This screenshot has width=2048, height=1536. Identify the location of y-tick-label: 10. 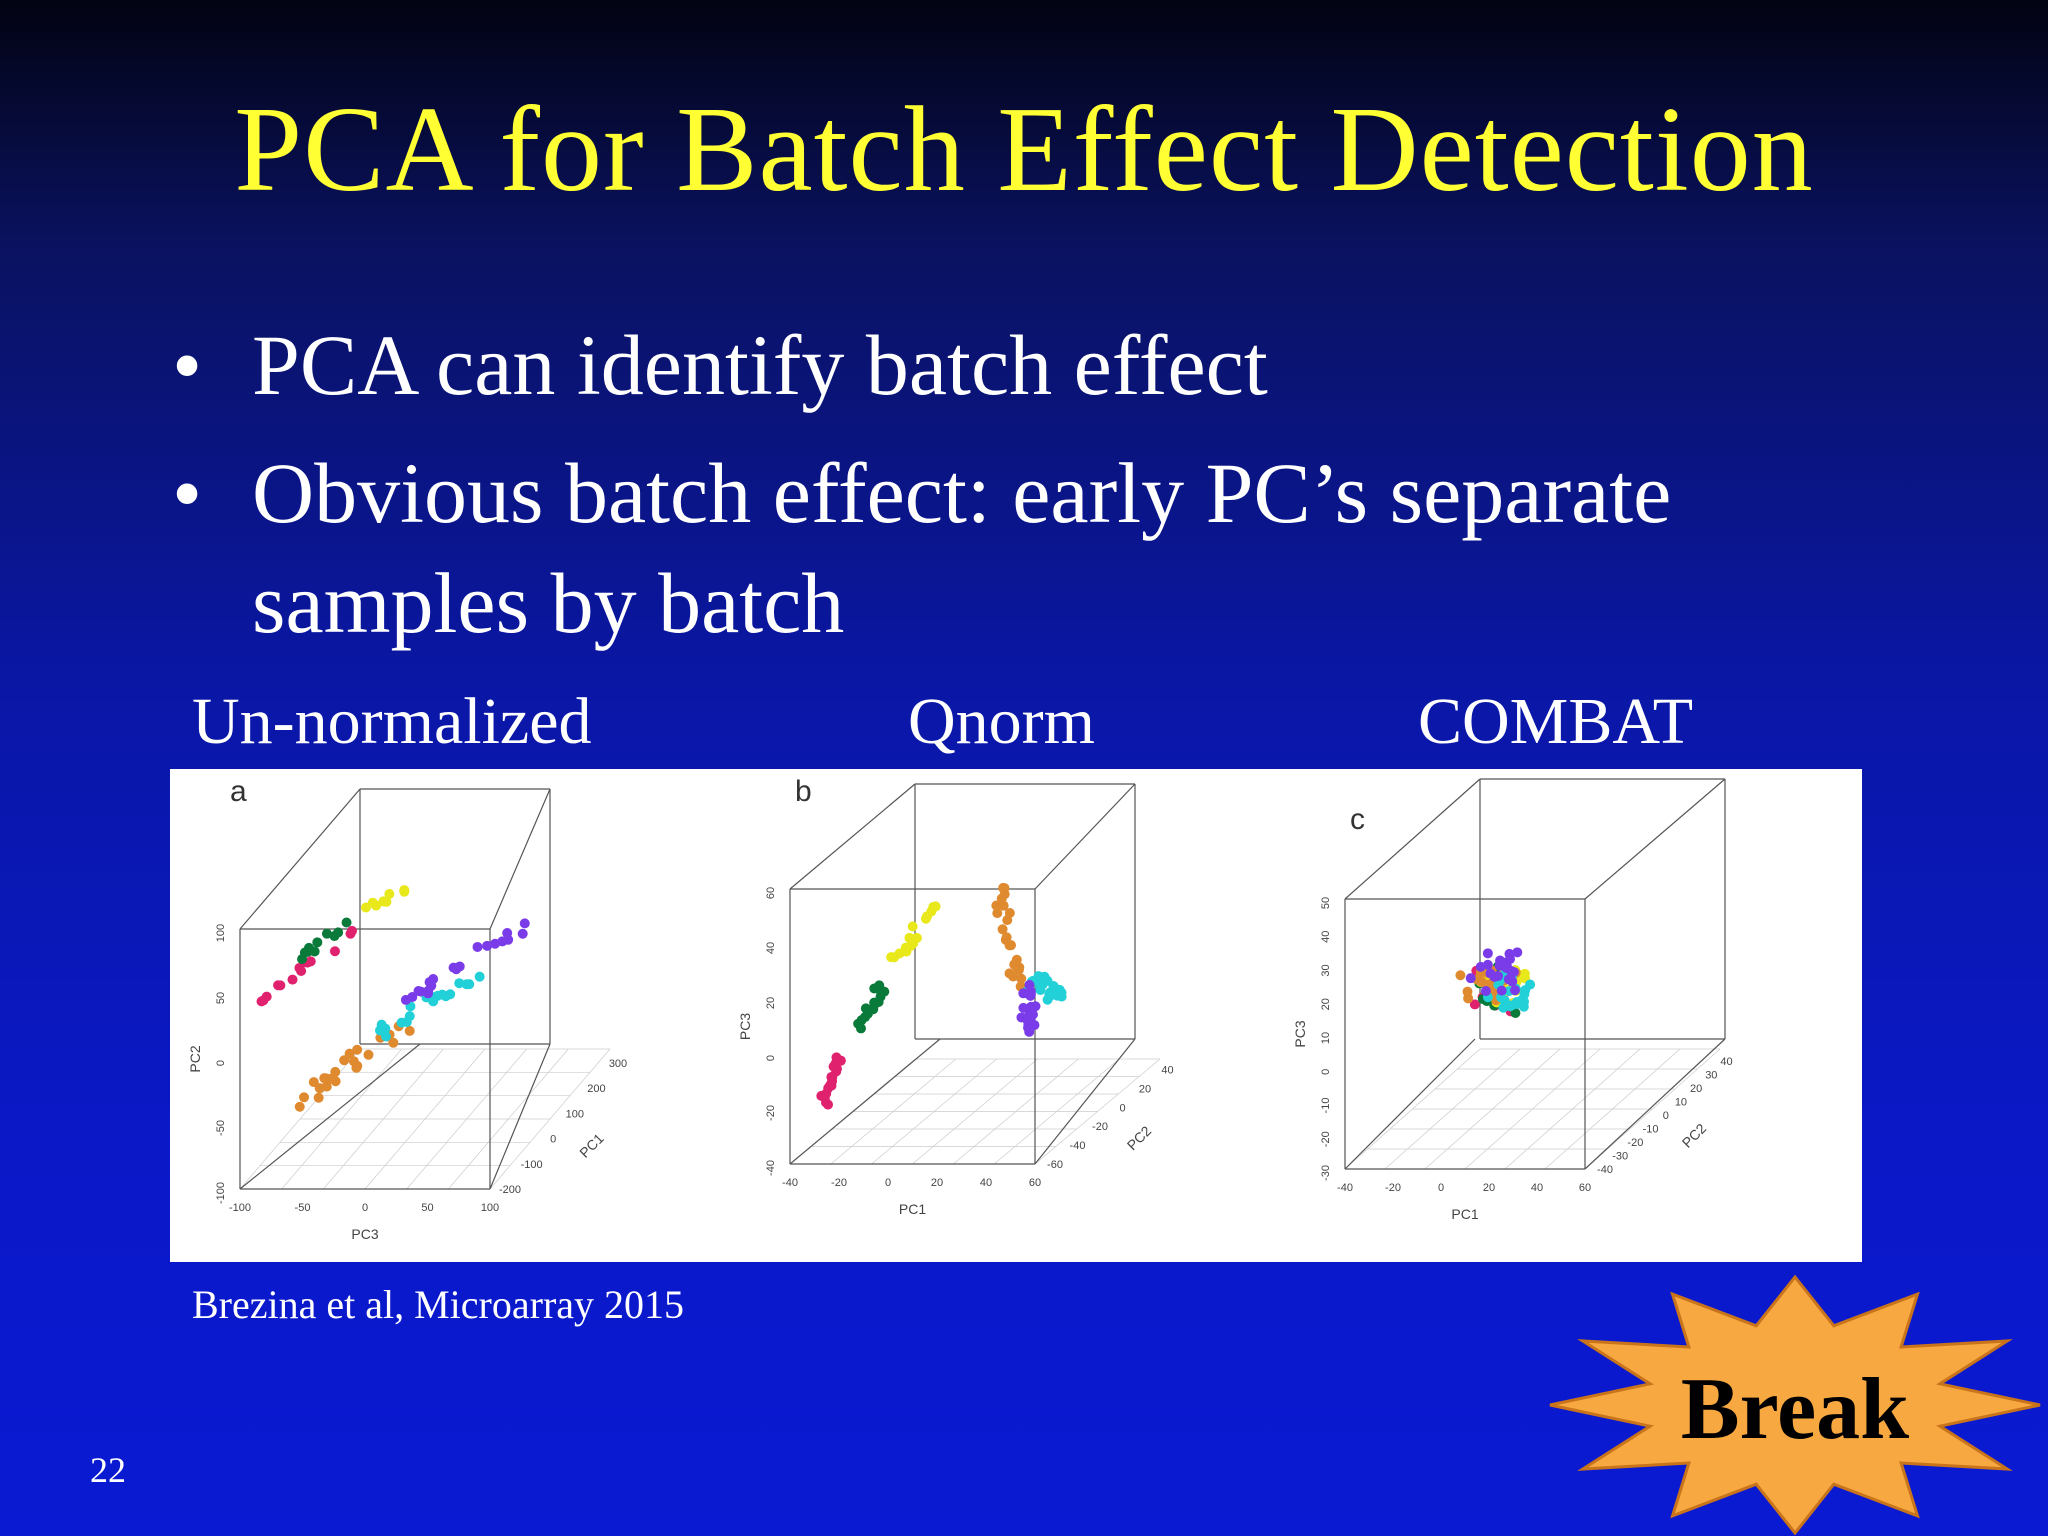
(1326, 1038).